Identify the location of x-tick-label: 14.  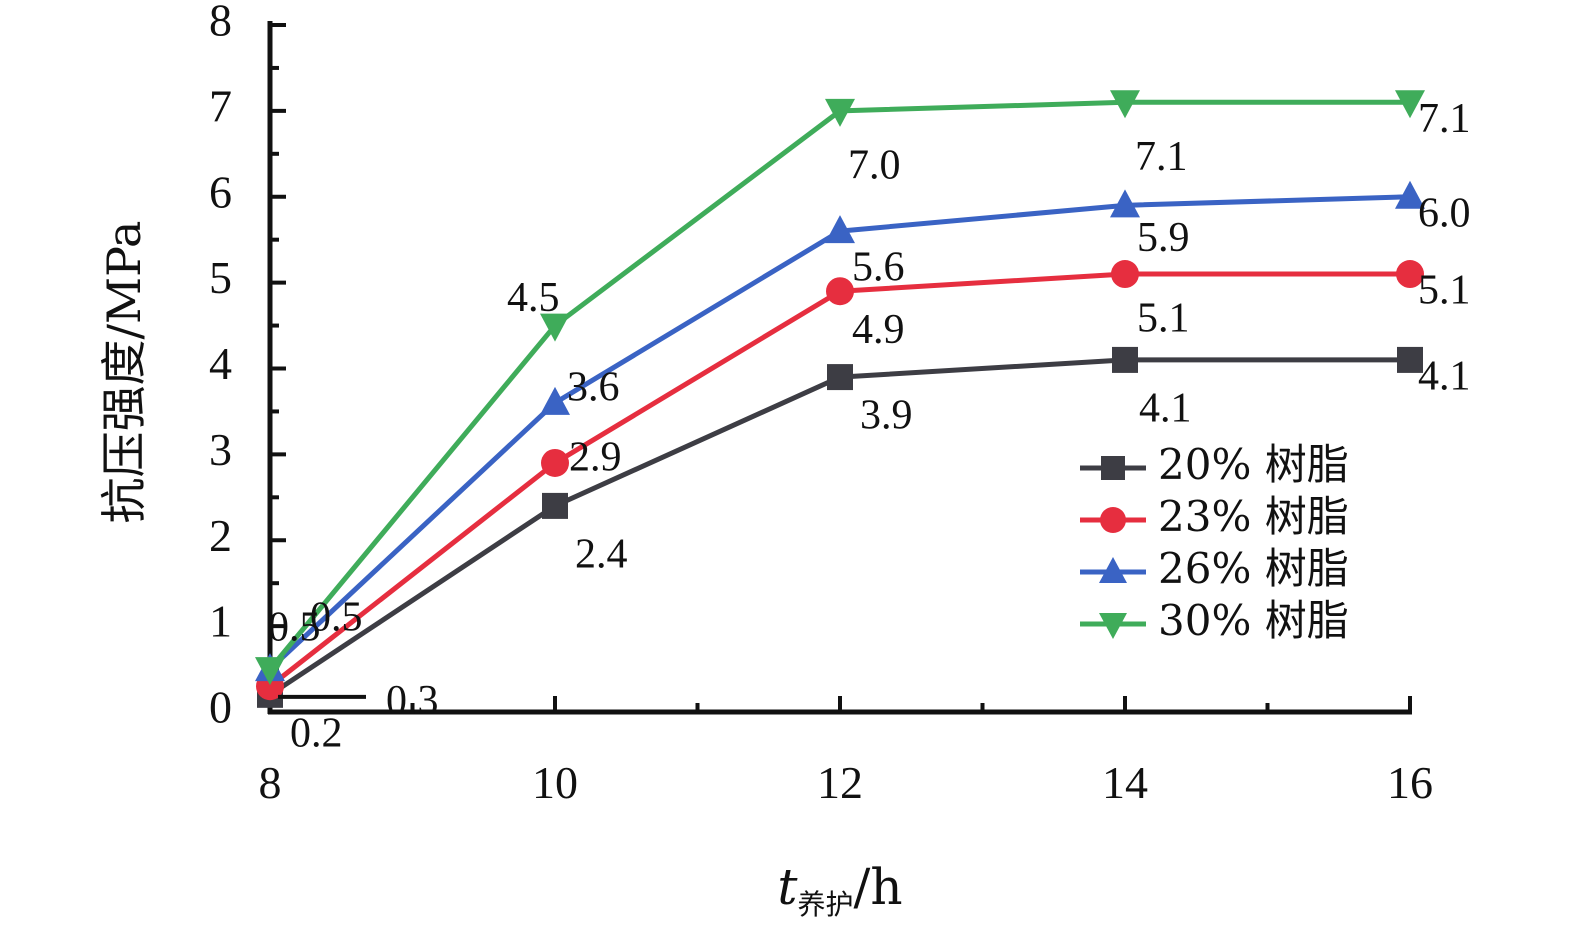
(1125, 782).